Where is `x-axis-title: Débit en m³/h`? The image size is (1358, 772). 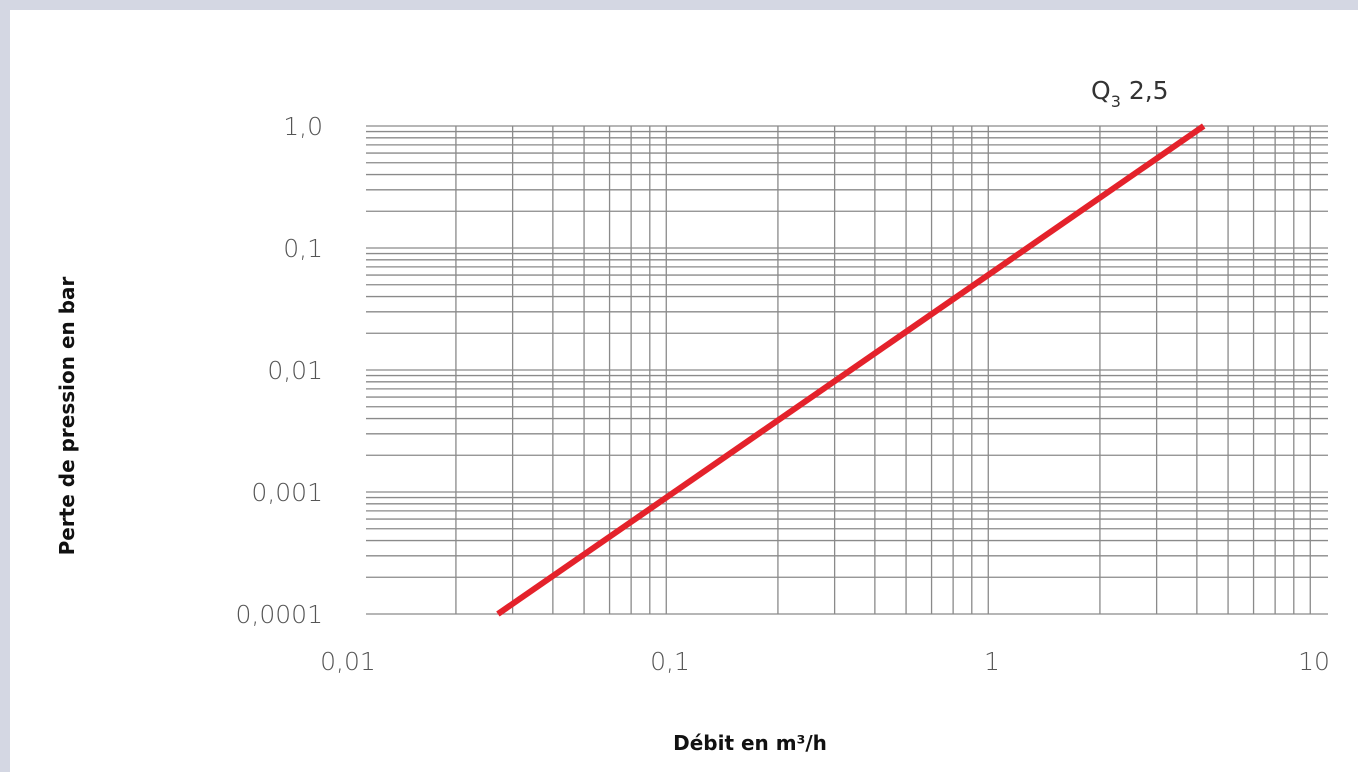
x-axis-title: Débit en m³/h is located at coordinates (750, 743).